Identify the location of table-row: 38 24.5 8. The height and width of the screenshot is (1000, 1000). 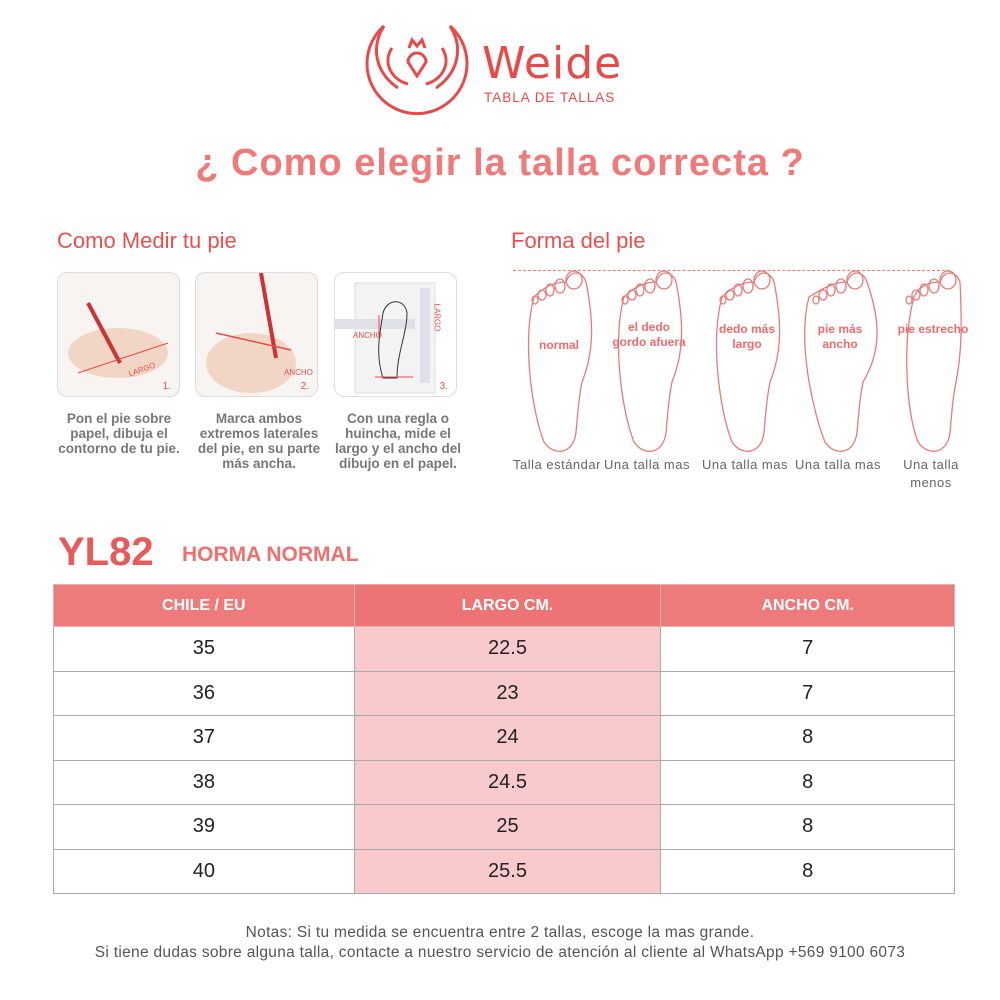
(504, 782).